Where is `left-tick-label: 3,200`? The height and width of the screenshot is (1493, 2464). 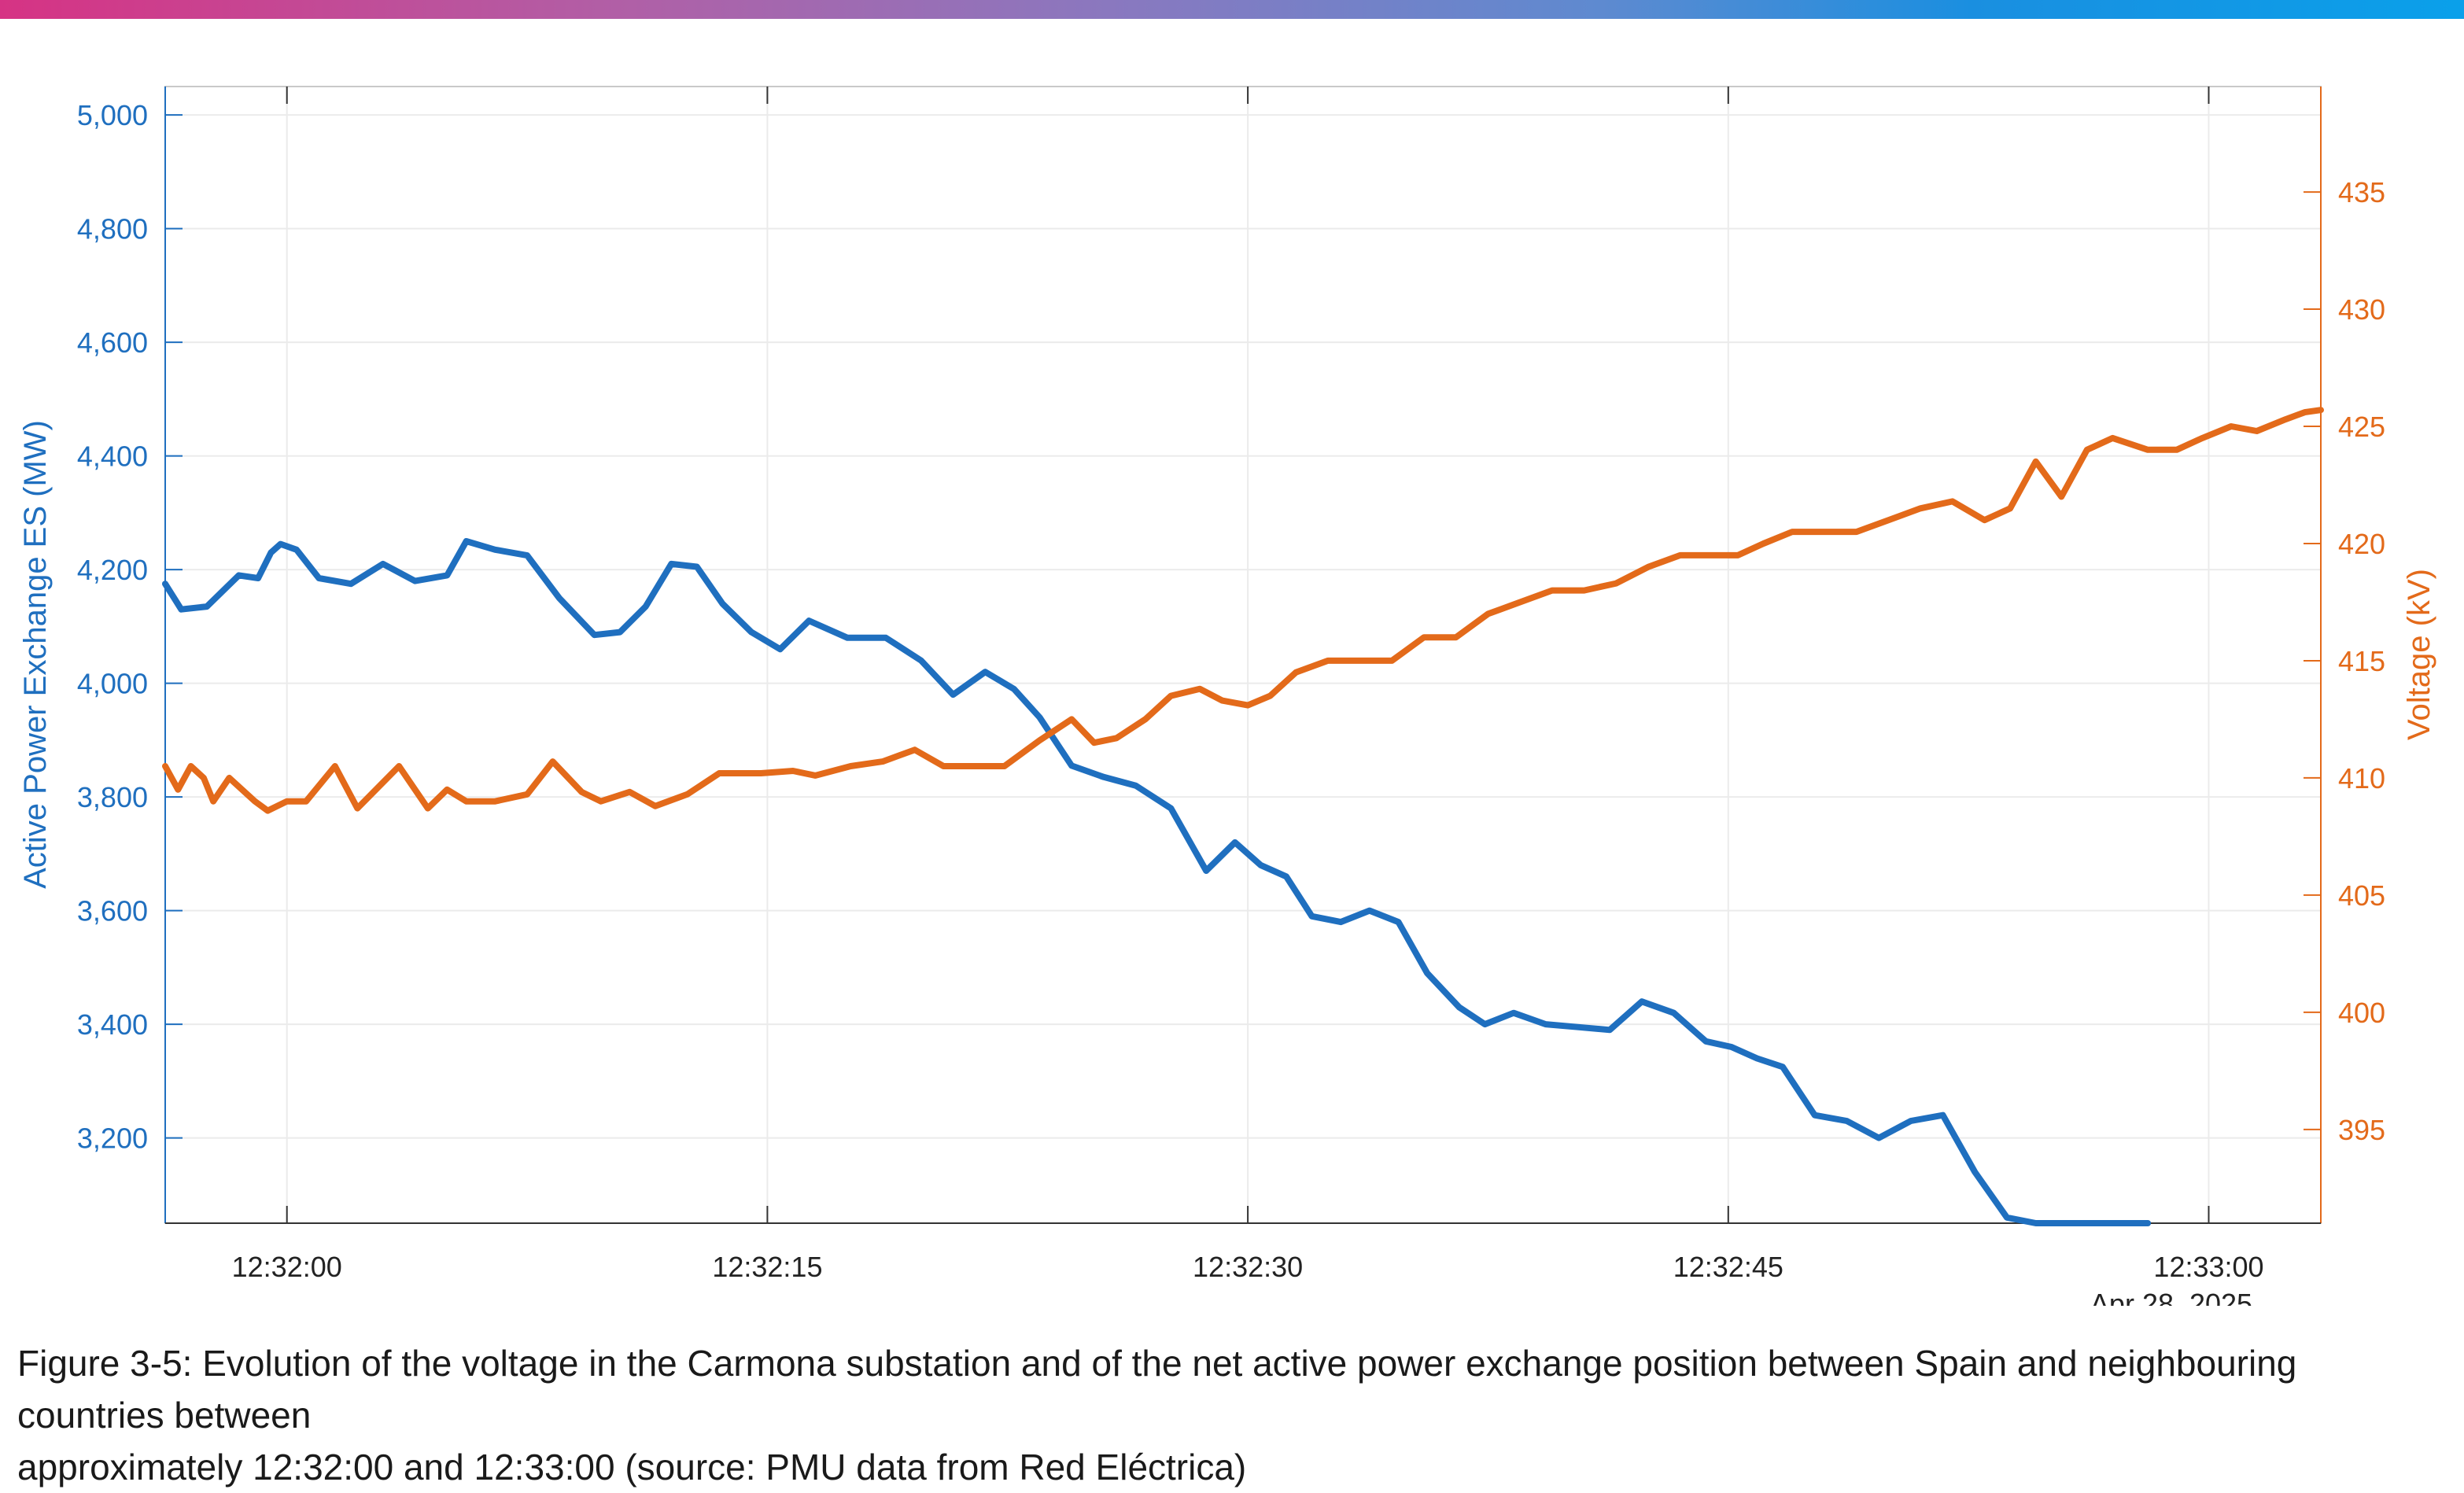
left-tick-label: 3,200 is located at coordinates (112, 1139).